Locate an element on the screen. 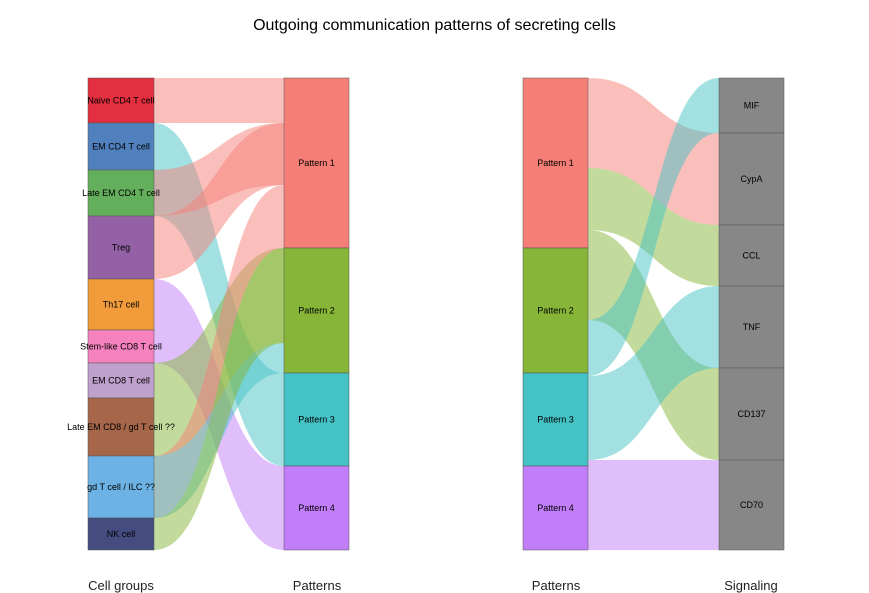 This screenshot has width=869, height=593. left-pattern-1-label: Pattern 1 is located at coordinates (316, 163).